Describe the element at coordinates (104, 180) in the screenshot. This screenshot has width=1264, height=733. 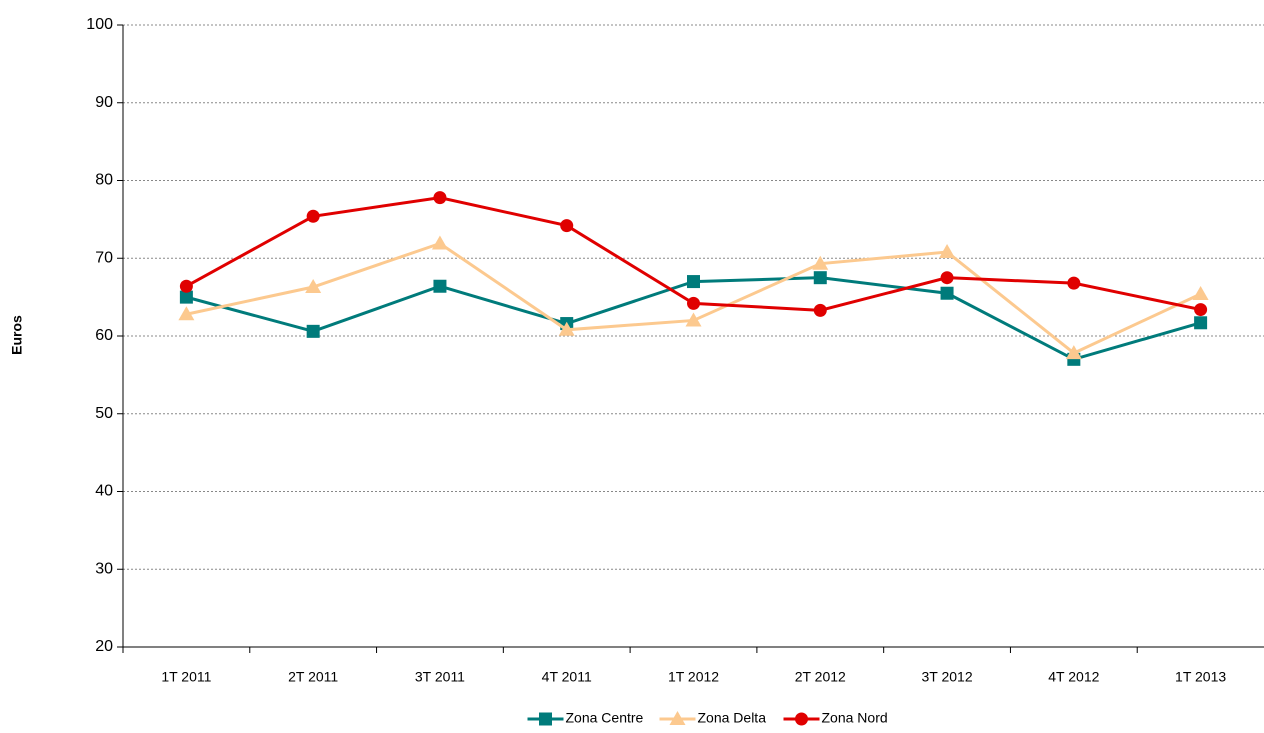
I see `y-tick-label: 80` at that location.